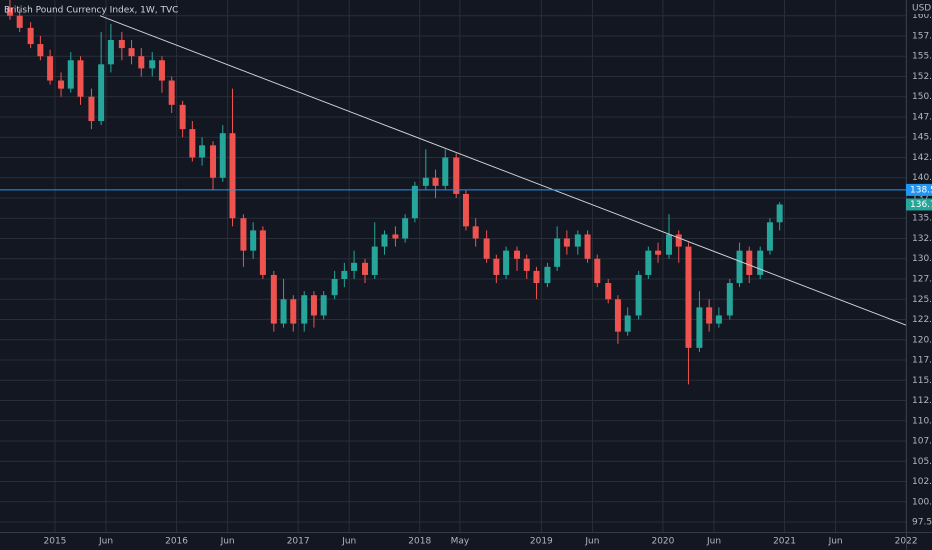 The image size is (932, 550). I want to click on y-tick-label: 160.0, so click(922, 16).